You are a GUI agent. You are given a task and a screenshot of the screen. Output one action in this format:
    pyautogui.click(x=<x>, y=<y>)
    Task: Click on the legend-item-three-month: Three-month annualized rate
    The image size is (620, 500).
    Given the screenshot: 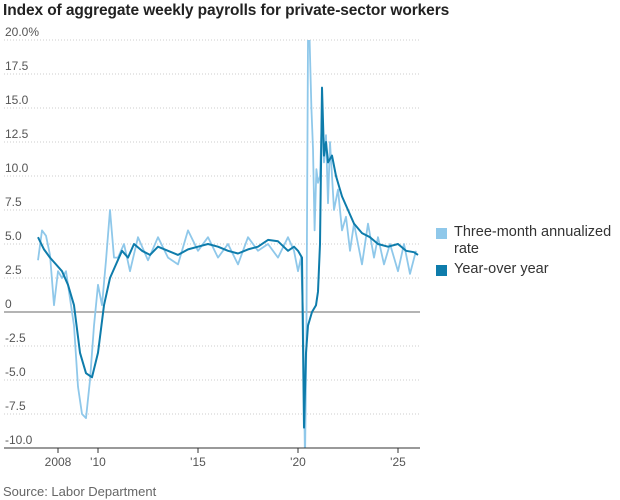 What is the action you would take?
    pyautogui.click(x=528, y=241)
    